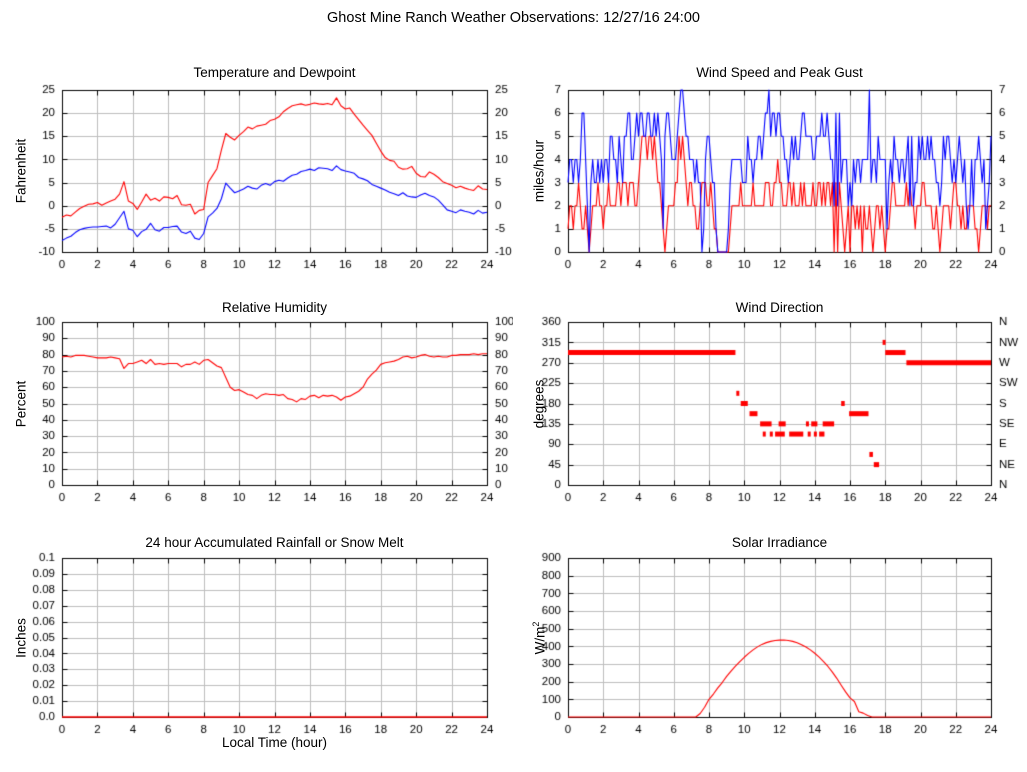 This screenshot has width=1027, height=772. I want to click on relative-humidity-chart, so click(256, 397).